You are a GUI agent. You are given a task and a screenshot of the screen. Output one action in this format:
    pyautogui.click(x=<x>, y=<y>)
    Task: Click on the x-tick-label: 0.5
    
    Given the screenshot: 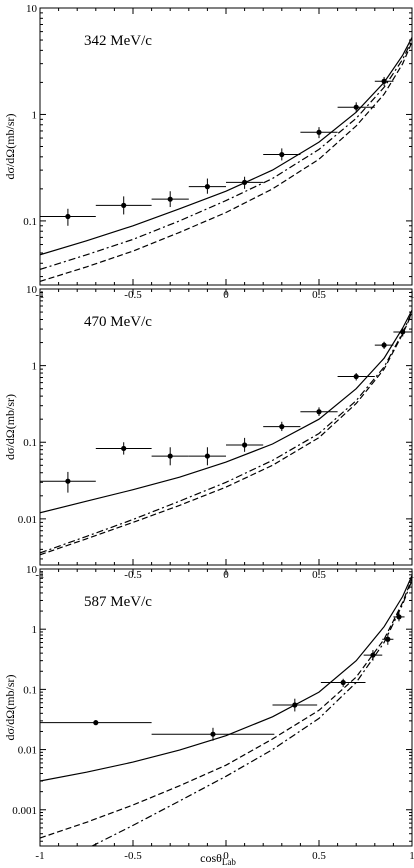 What is the action you would take?
    pyautogui.click(x=319, y=856)
    